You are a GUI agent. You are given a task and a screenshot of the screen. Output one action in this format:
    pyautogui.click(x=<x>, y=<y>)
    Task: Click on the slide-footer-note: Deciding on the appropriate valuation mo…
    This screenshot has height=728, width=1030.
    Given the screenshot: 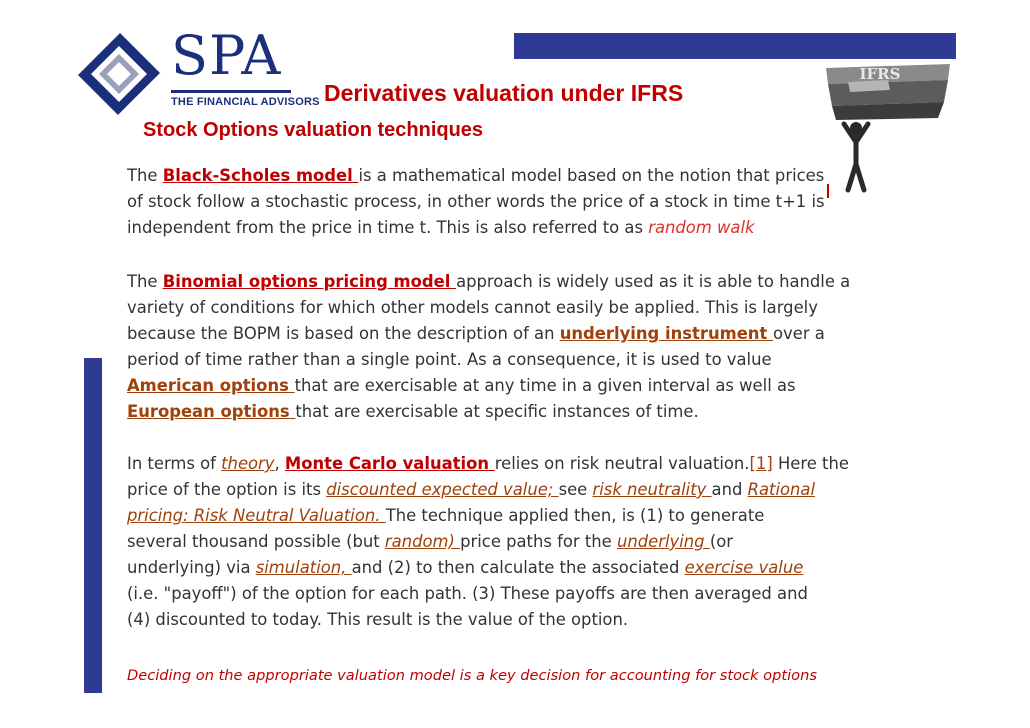 What is the action you would take?
    pyautogui.click(x=472, y=675)
    